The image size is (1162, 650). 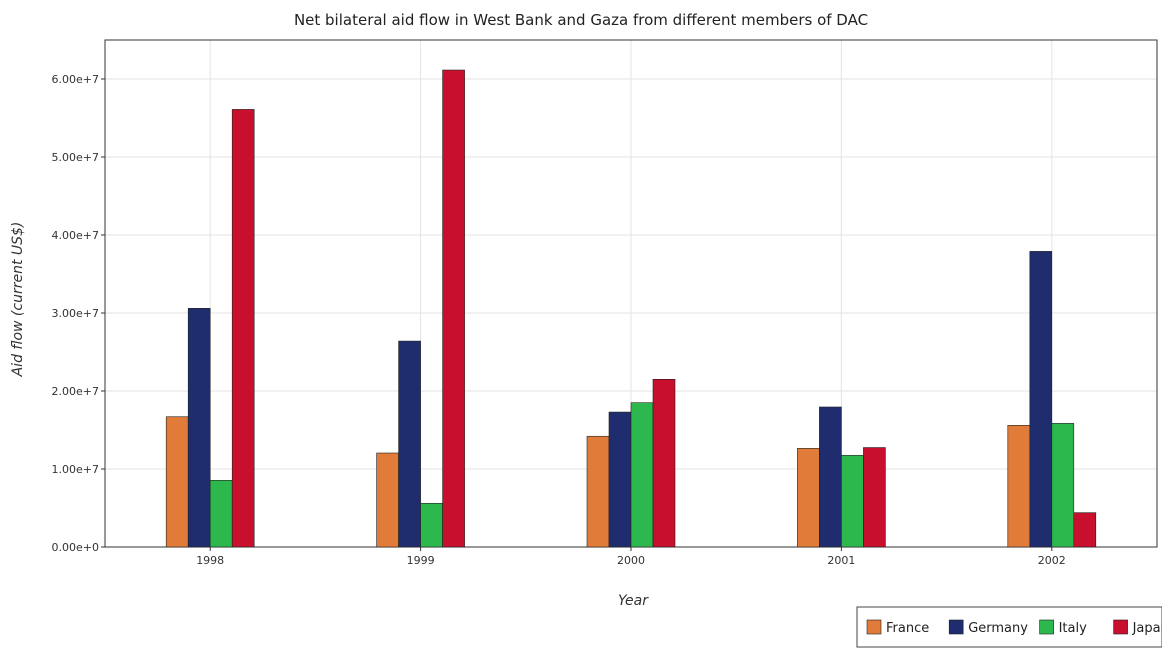 I want to click on legend-label-france: France, so click(x=907, y=628).